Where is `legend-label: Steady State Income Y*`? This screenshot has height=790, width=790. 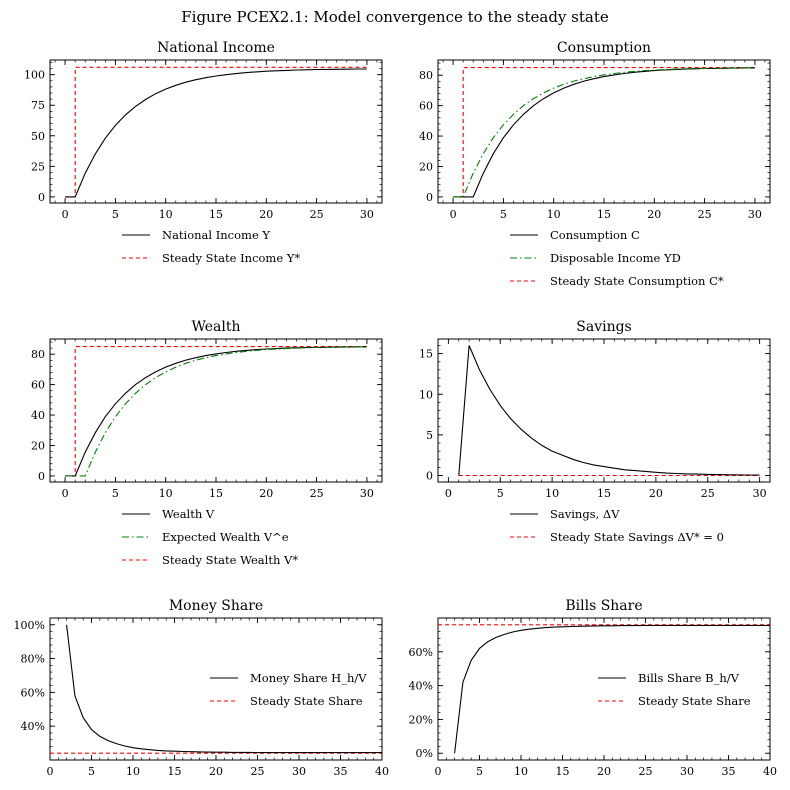 legend-label: Steady State Income Y* is located at coordinates (231, 258).